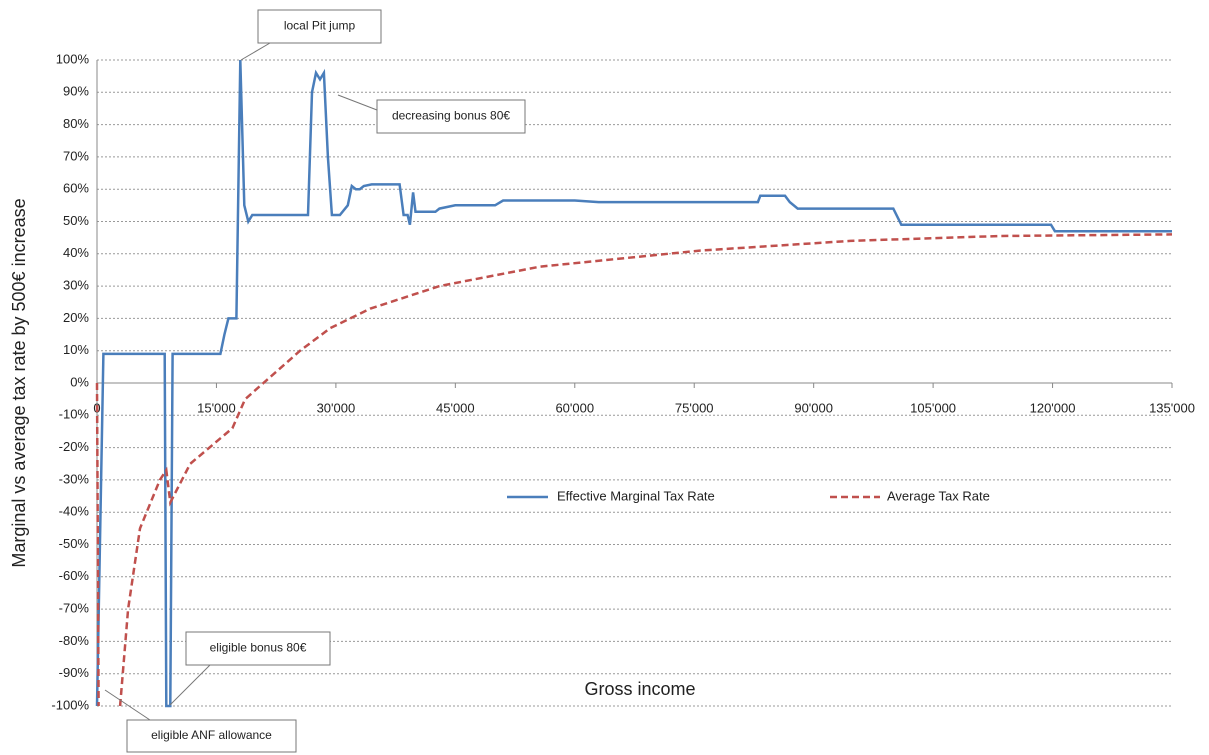 Image resolution: width=1209 pixels, height=755 pixels. I want to click on y-tick-label: -90%, so click(74, 672).